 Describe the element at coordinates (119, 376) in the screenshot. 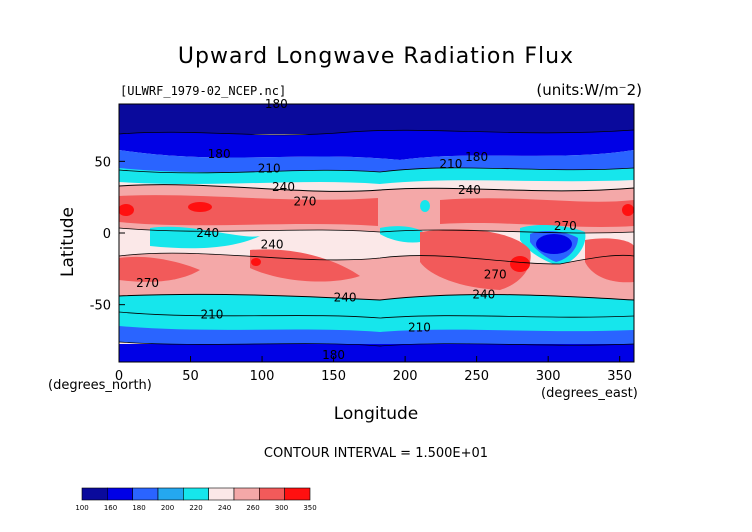

I see `x-tick-label: 0` at that location.